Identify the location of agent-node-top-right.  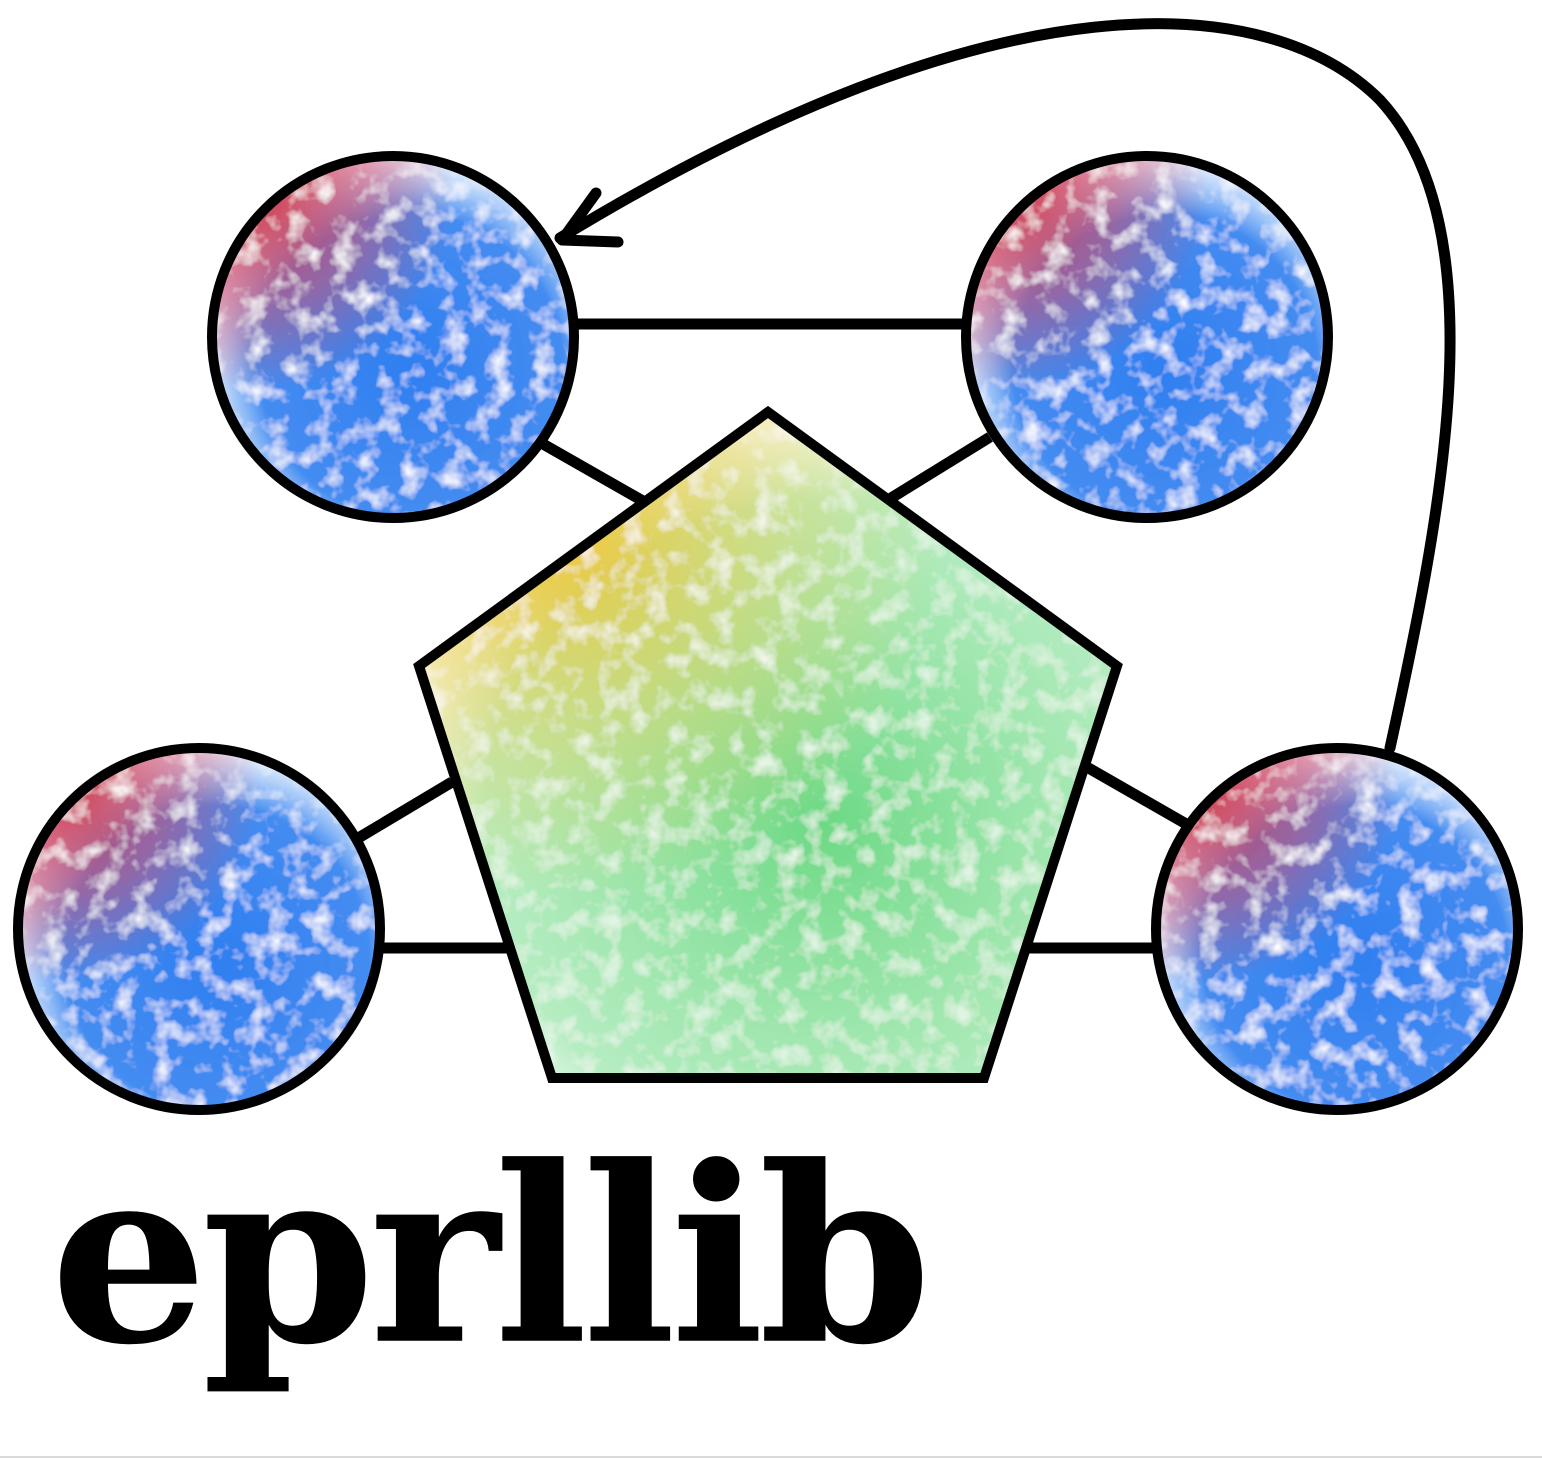
(1147, 337).